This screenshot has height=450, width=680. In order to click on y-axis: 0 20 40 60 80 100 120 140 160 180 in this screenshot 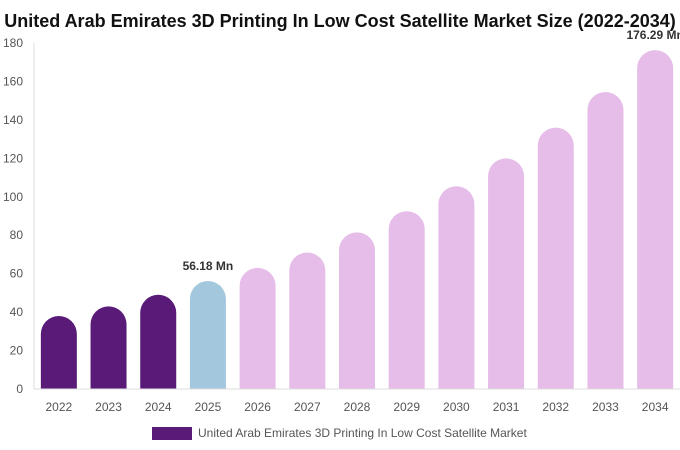, I will do `click(19, 216)`.